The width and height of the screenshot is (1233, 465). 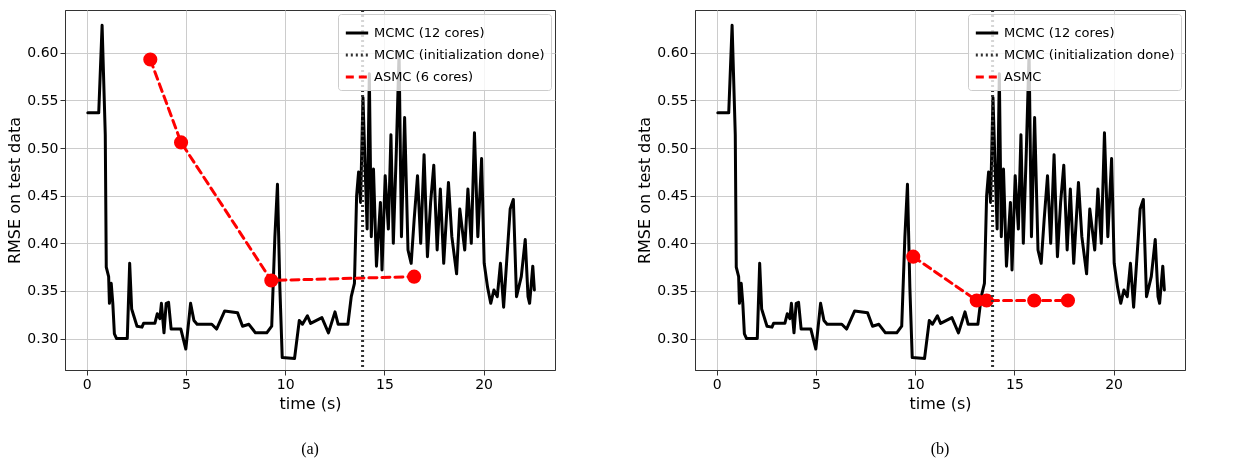 What do you see at coordinates (310, 449) in the screenshot?
I see `text: (a)` at bounding box center [310, 449].